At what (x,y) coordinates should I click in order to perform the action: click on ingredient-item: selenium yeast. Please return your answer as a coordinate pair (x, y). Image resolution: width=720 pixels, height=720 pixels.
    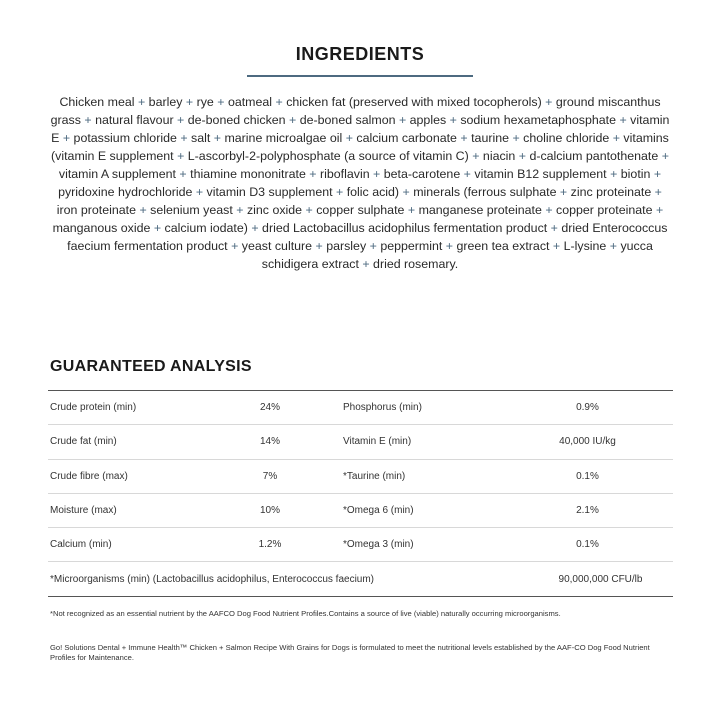
    Looking at the image, I should click on (191, 210).